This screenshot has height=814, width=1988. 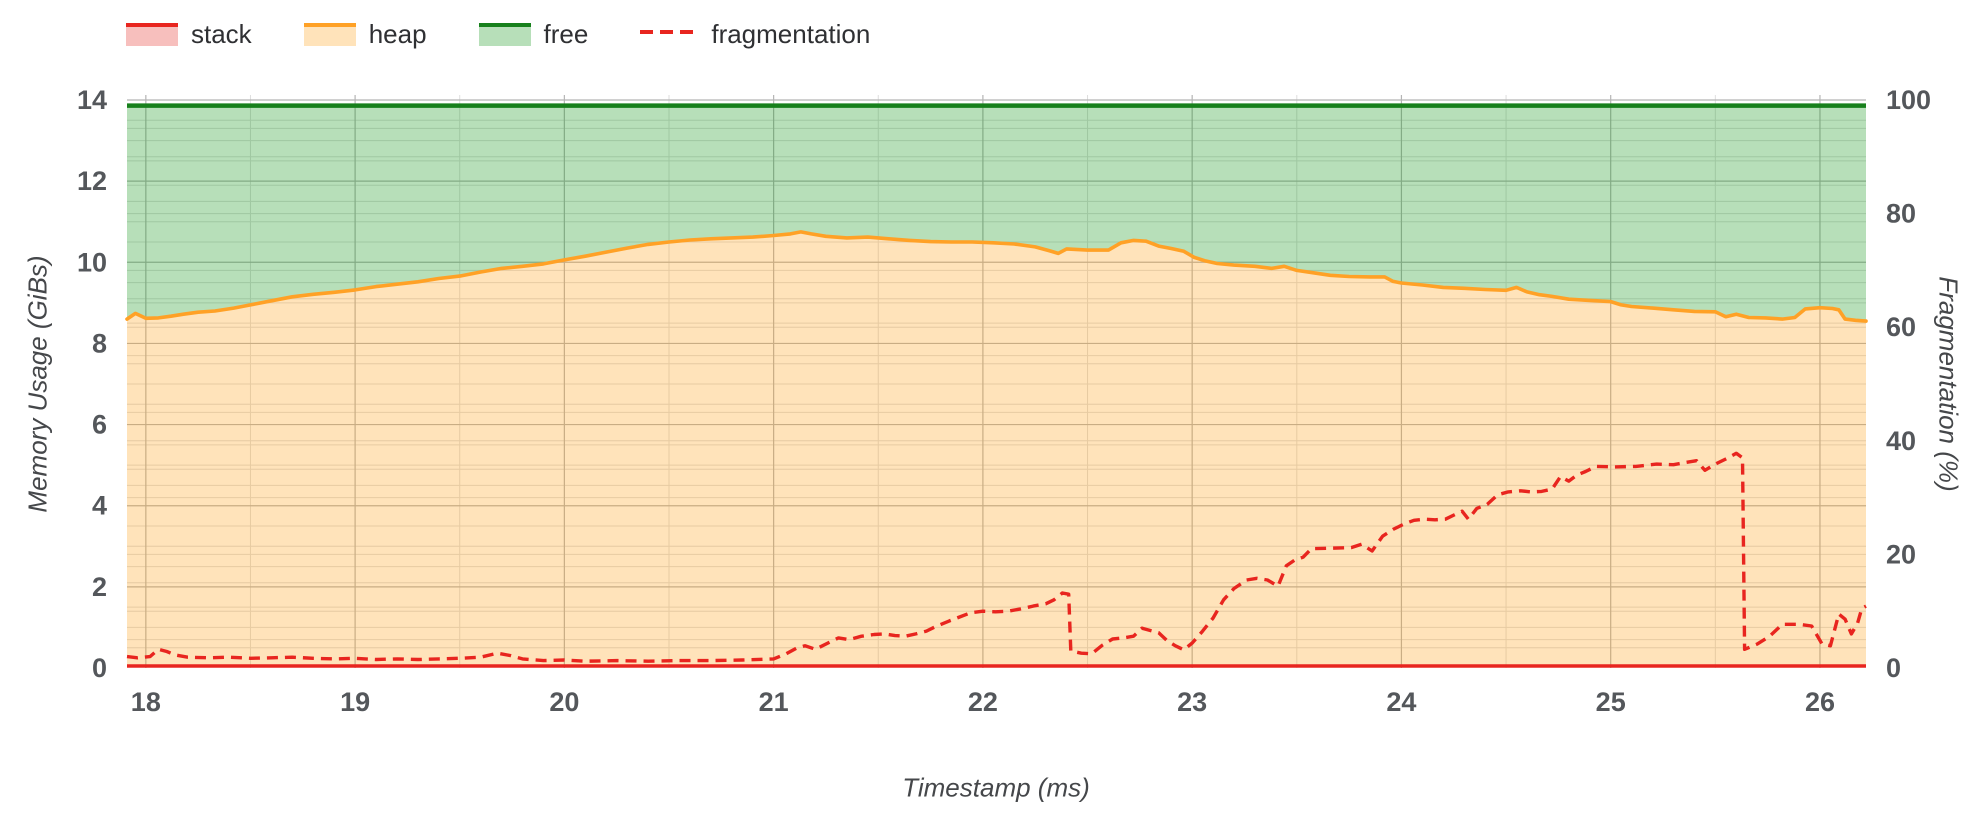 What do you see at coordinates (566, 34) in the screenshot?
I see `legend-label-free: free` at bounding box center [566, 34].